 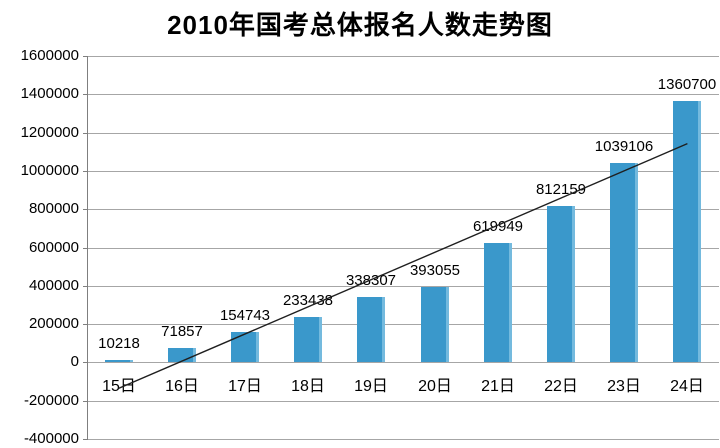 I want to click on y-axis-label: 800000, so click(x=53, y=208).